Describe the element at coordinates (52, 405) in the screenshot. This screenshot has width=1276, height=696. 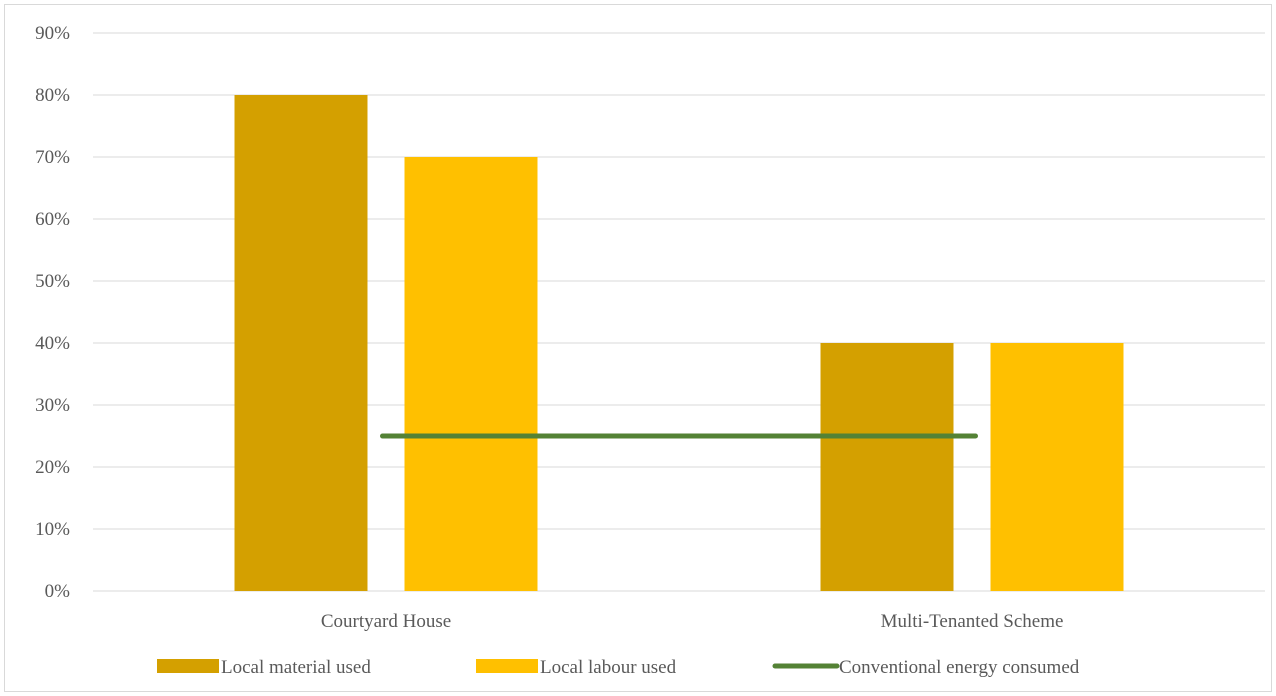
I see `y-tick-label: 30%` at that location.